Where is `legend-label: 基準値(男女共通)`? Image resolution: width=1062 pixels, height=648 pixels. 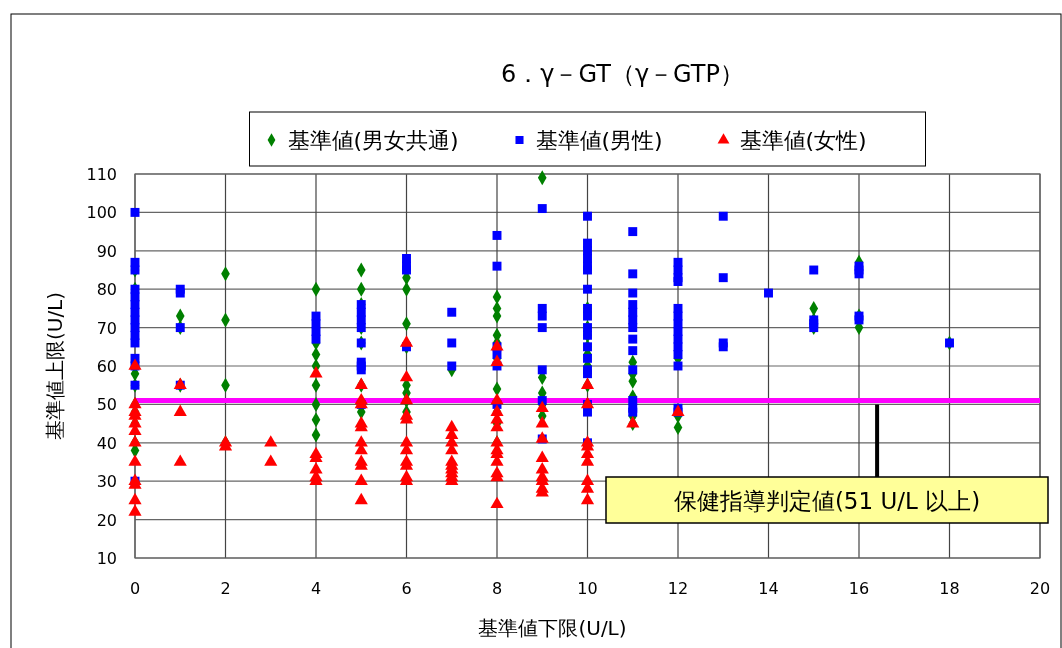
legend-label: 基準値(男女共通) is located at coordinates (373, 140).